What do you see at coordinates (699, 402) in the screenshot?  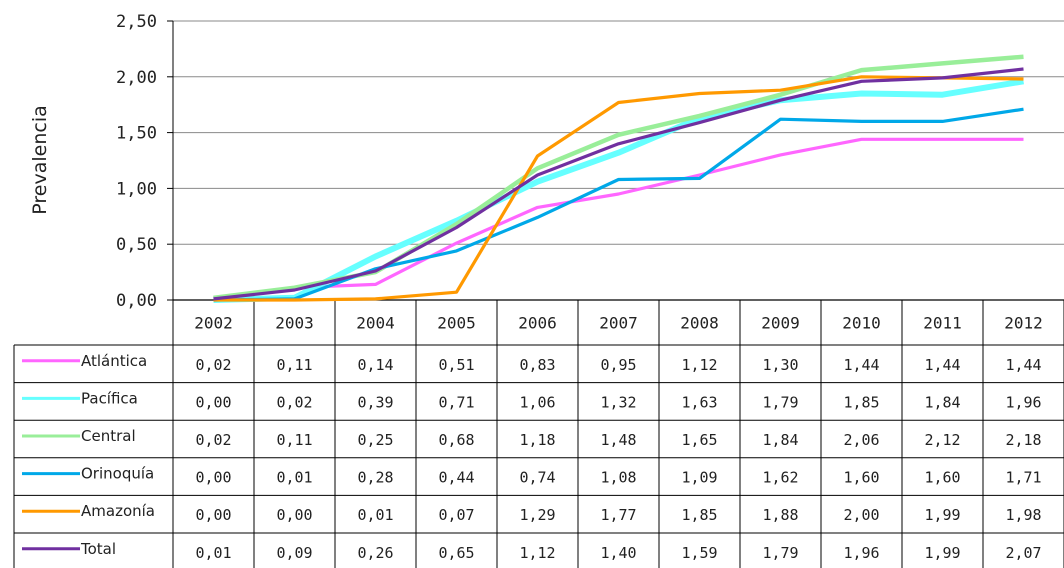 I see `table-cell-value: 1,63` at bounding box center [699, 402].